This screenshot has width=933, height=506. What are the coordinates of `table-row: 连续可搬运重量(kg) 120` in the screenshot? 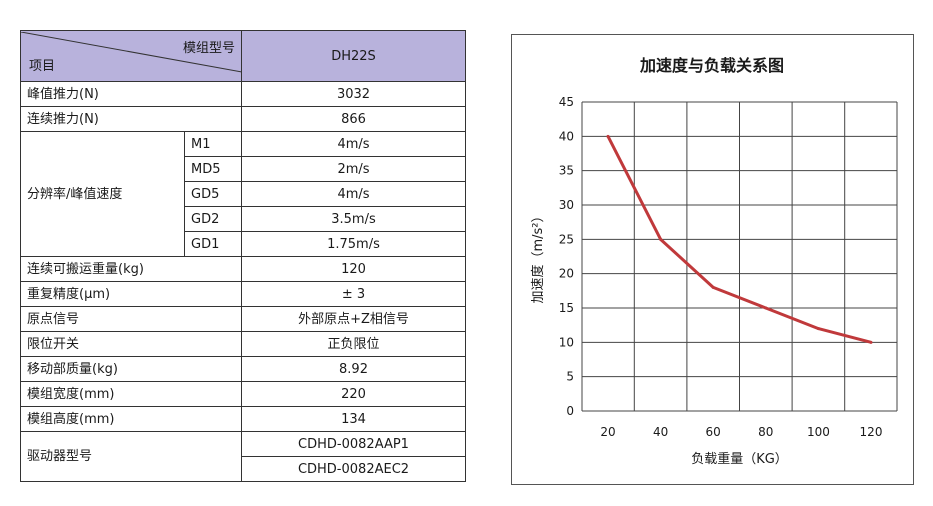 It's located at (243, 269).